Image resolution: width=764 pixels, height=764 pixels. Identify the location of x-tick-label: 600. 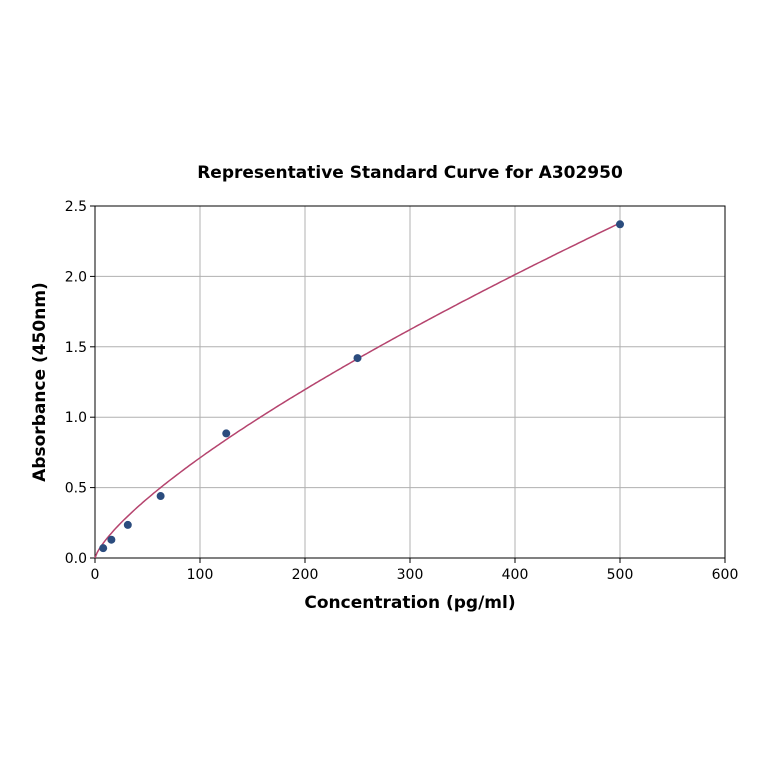
(725, 575).